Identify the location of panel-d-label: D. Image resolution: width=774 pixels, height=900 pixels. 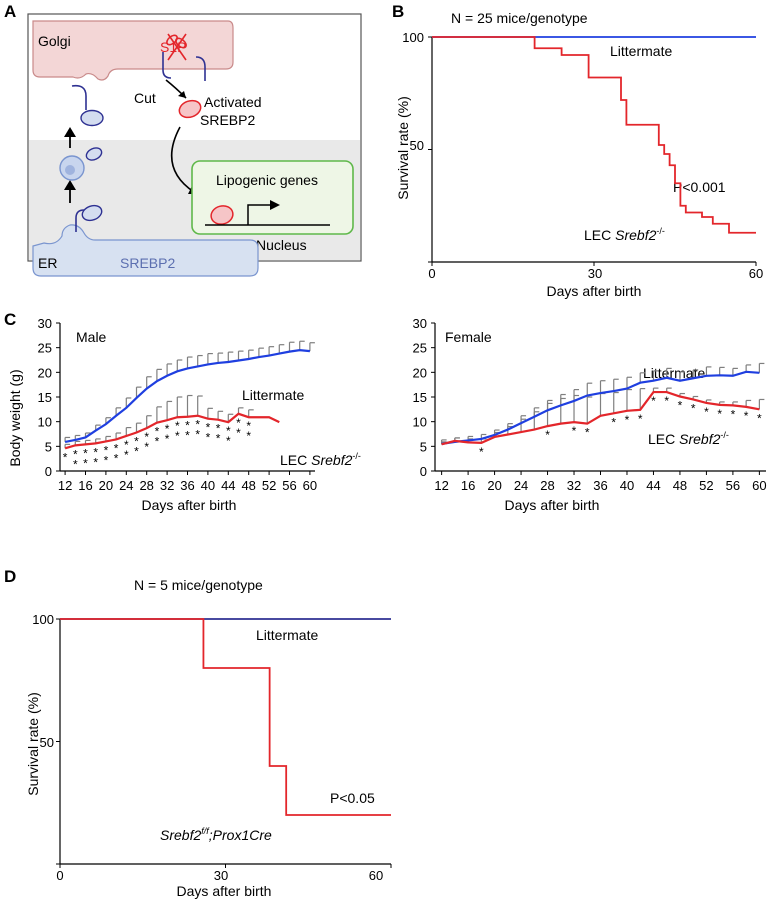
(10, 576).